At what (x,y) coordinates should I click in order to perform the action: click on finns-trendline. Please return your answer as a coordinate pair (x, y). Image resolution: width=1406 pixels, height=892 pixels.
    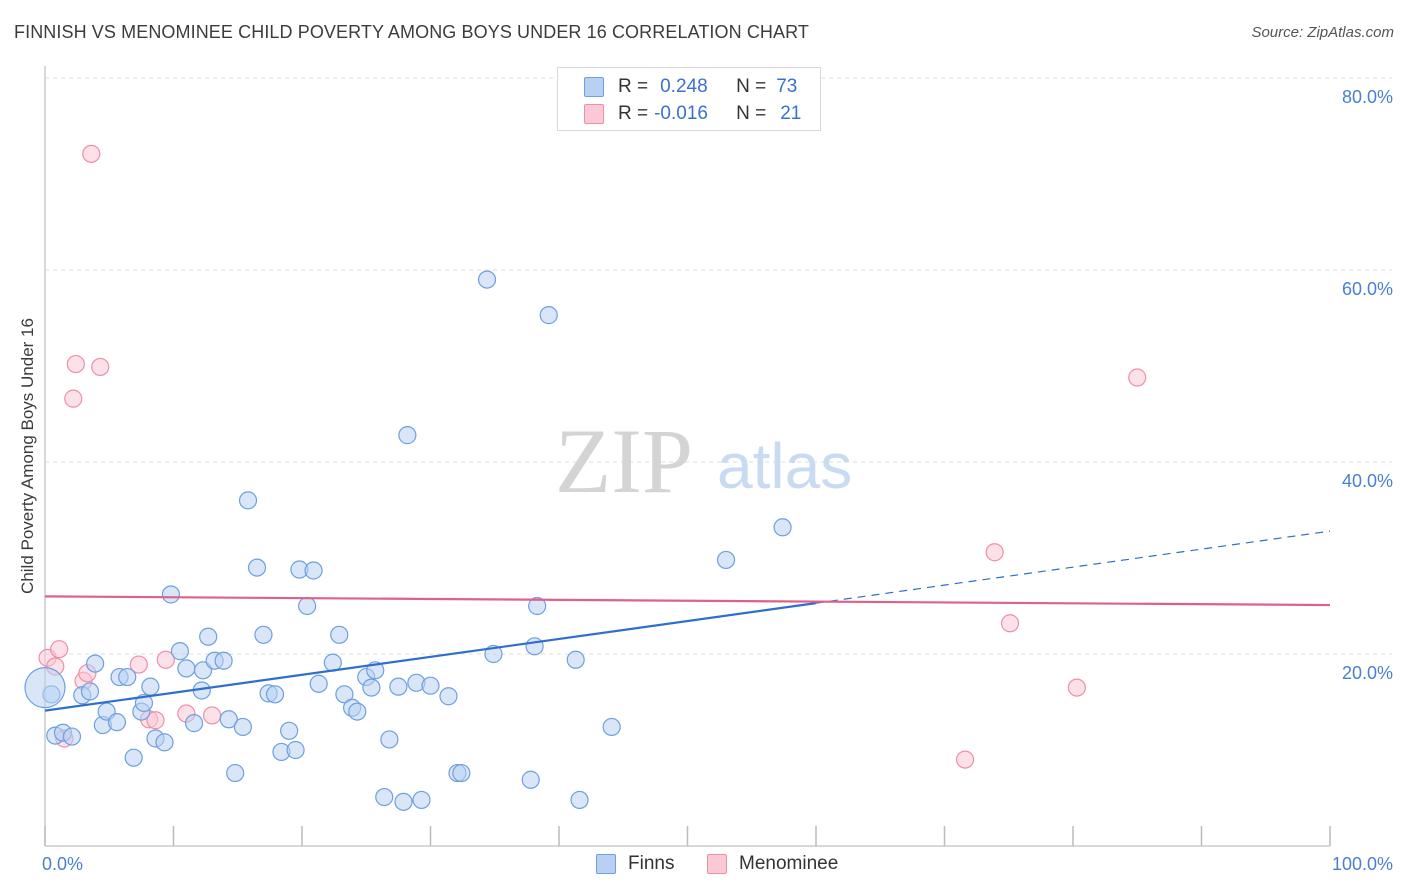
    Looking at the image, I should click on (430, 657).